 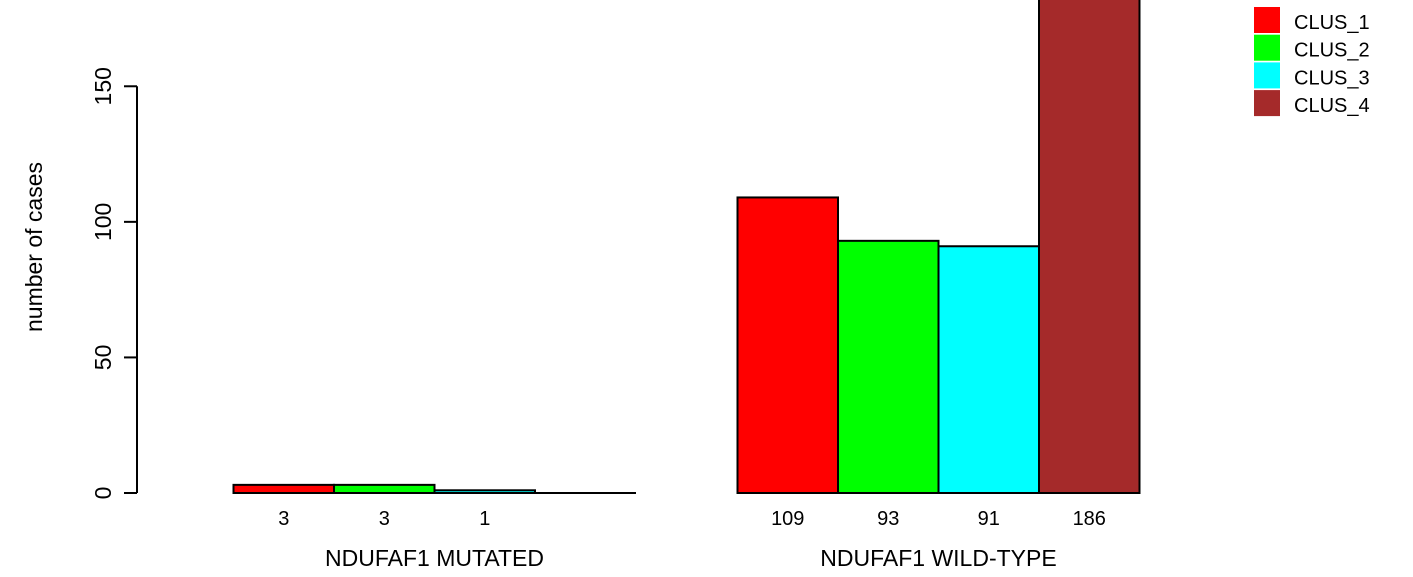 I want to click on legend-item: CLUS_4, so click(x=1312, y=103).